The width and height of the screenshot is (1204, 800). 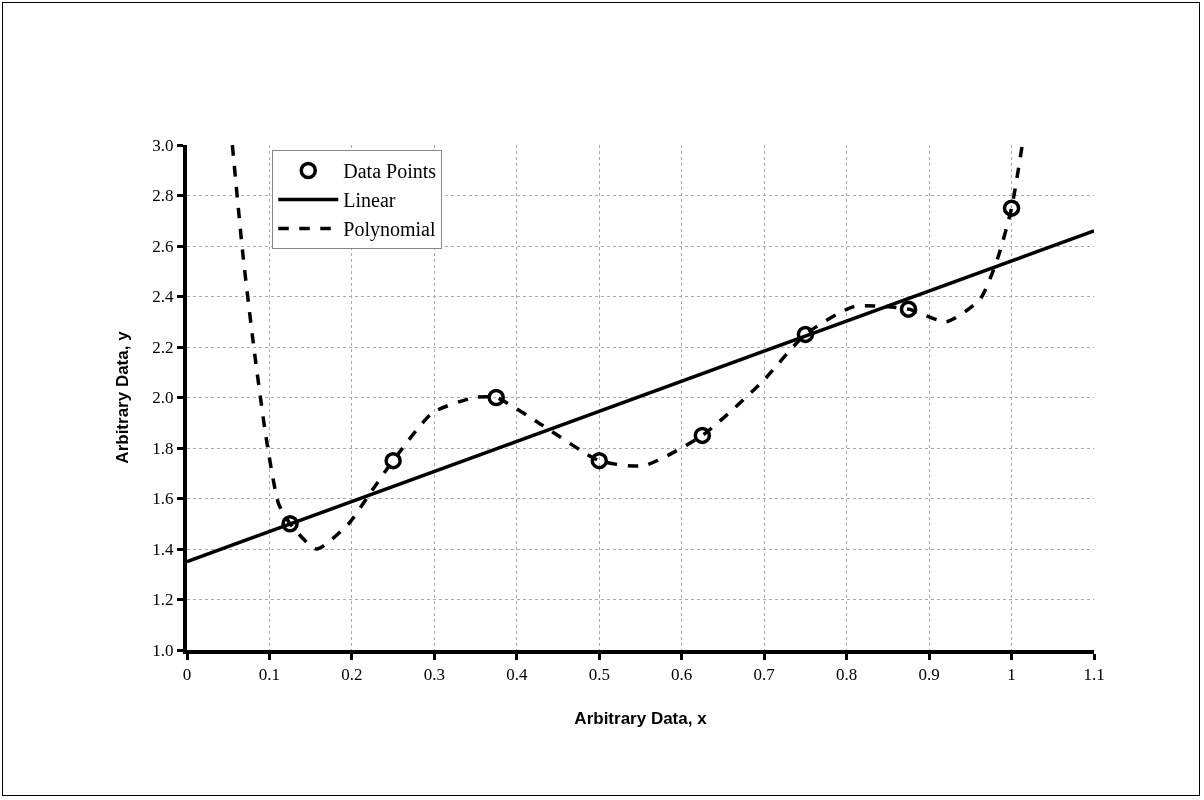 I want to click on x-tick-label: 0.5, so click(x=599, y=675).